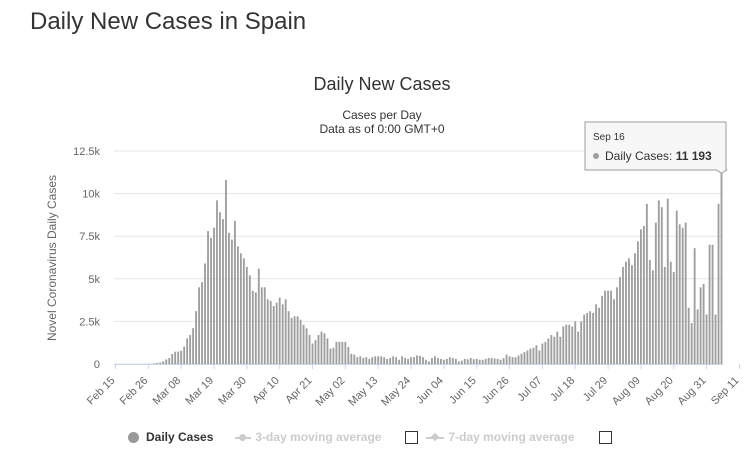 The height and width of the screenshot is (469, 745). What do you see at coordinates (89, 322) in the screenshot?
I see `y-tick-label: 2.5k` at bounding box center [89, 322].